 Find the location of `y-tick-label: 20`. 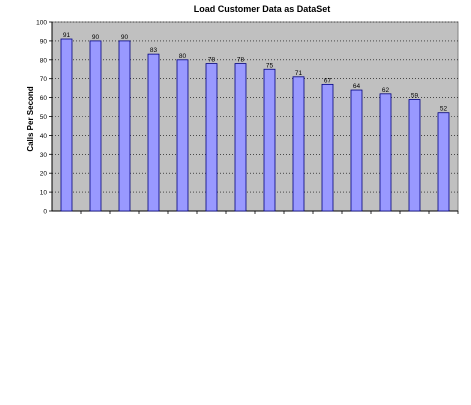

y-tick-label: 20 is located at coordinates (44, 174).